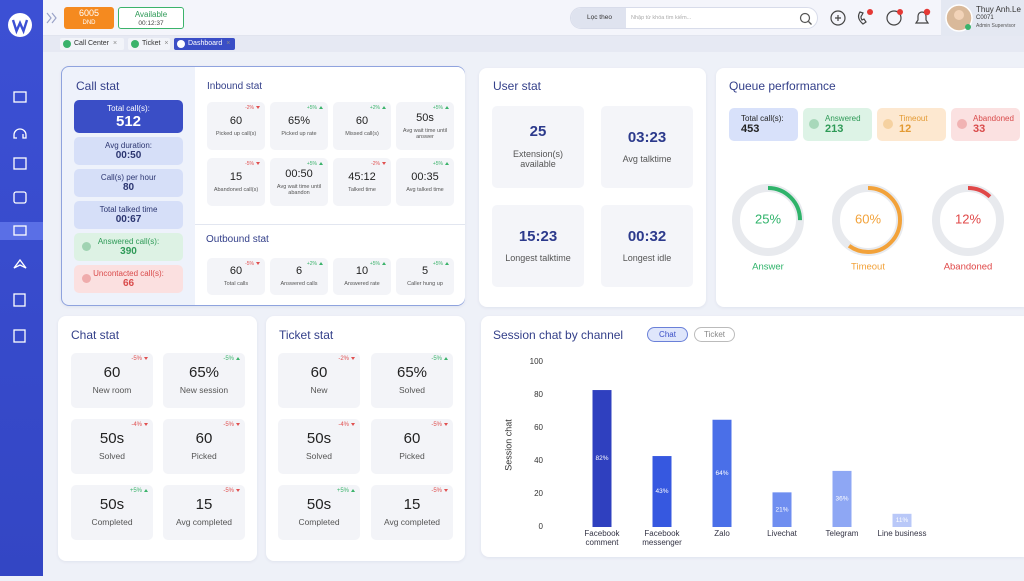 The height and width of the screenshot is (581, 1024). What do you see at coordinates (894, 18) in the screenshot?
I see `chat-icon` at bounding box center [894, 18].